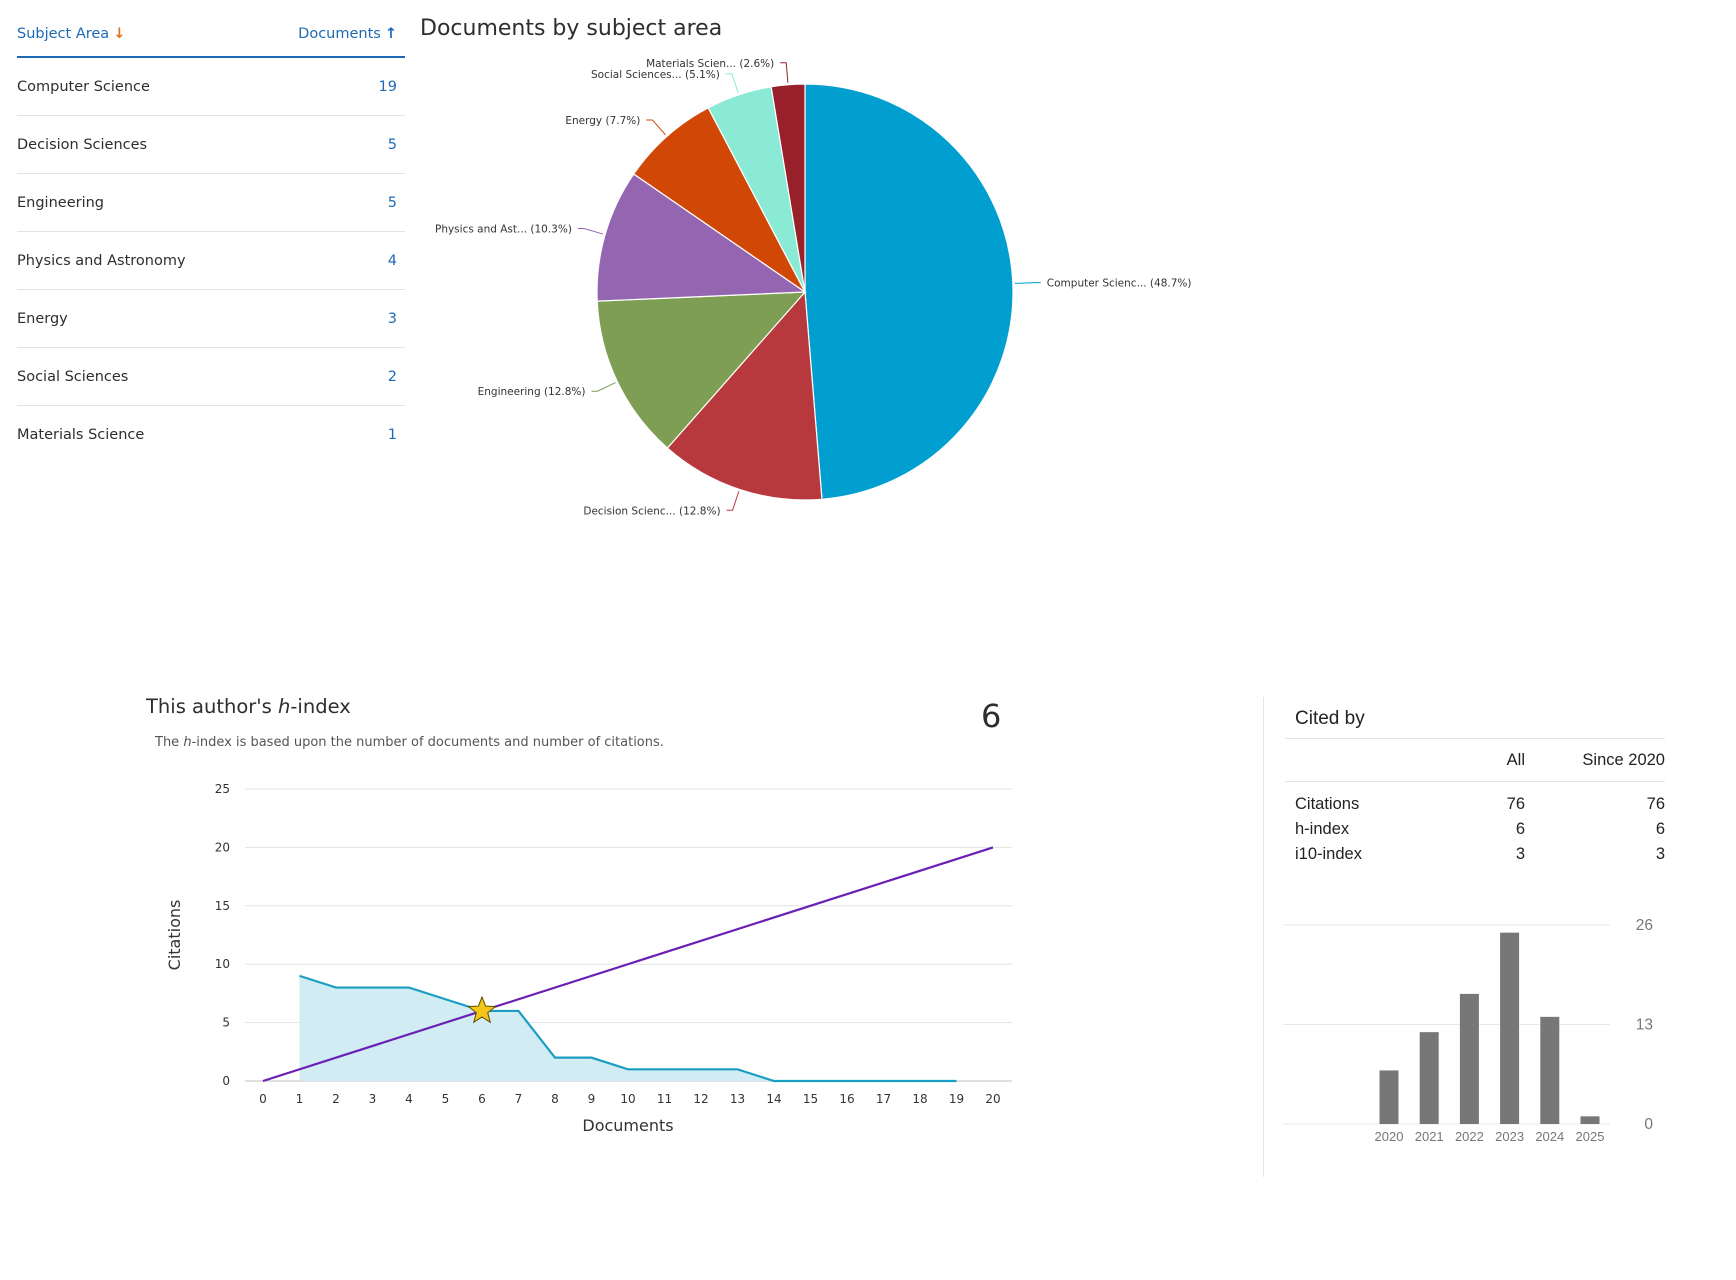  Describe the element at coordinates (211, 319) in the screenshot. I see `table-row: Energy 3` at that location.